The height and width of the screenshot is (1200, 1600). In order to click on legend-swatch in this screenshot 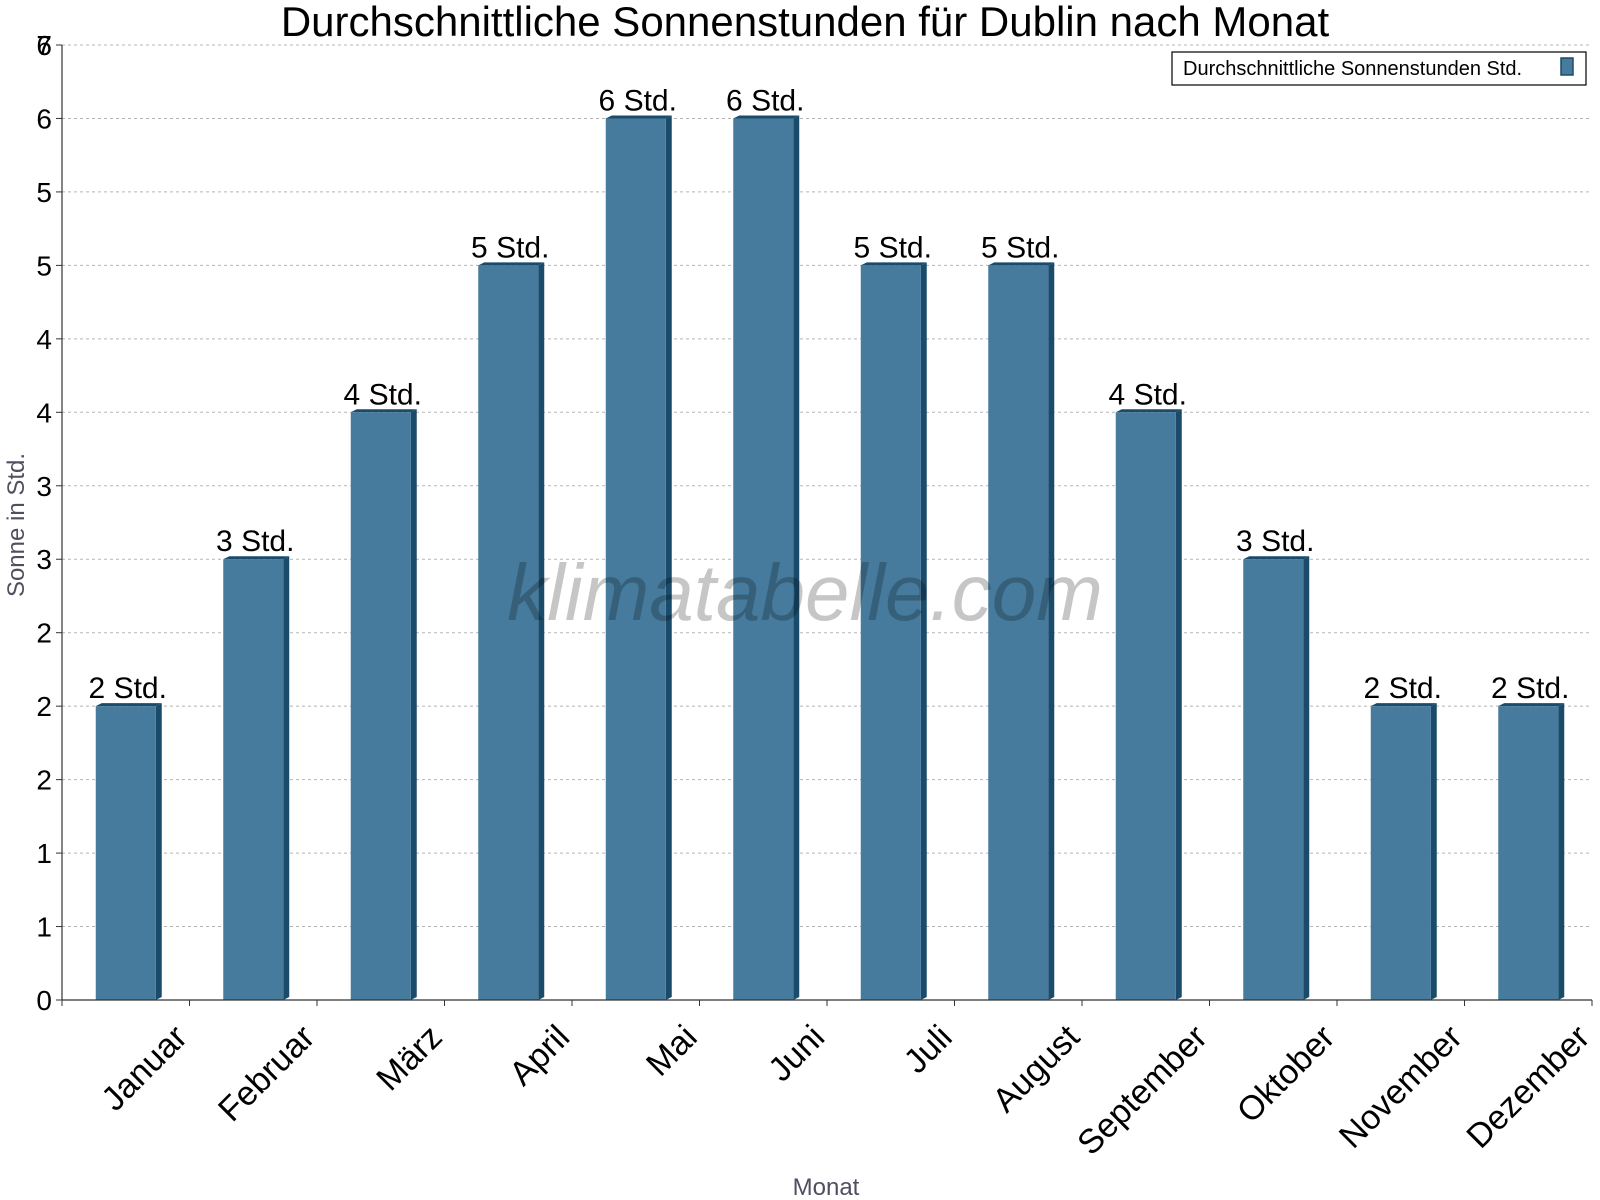, I will do `click(1567, 66)`.